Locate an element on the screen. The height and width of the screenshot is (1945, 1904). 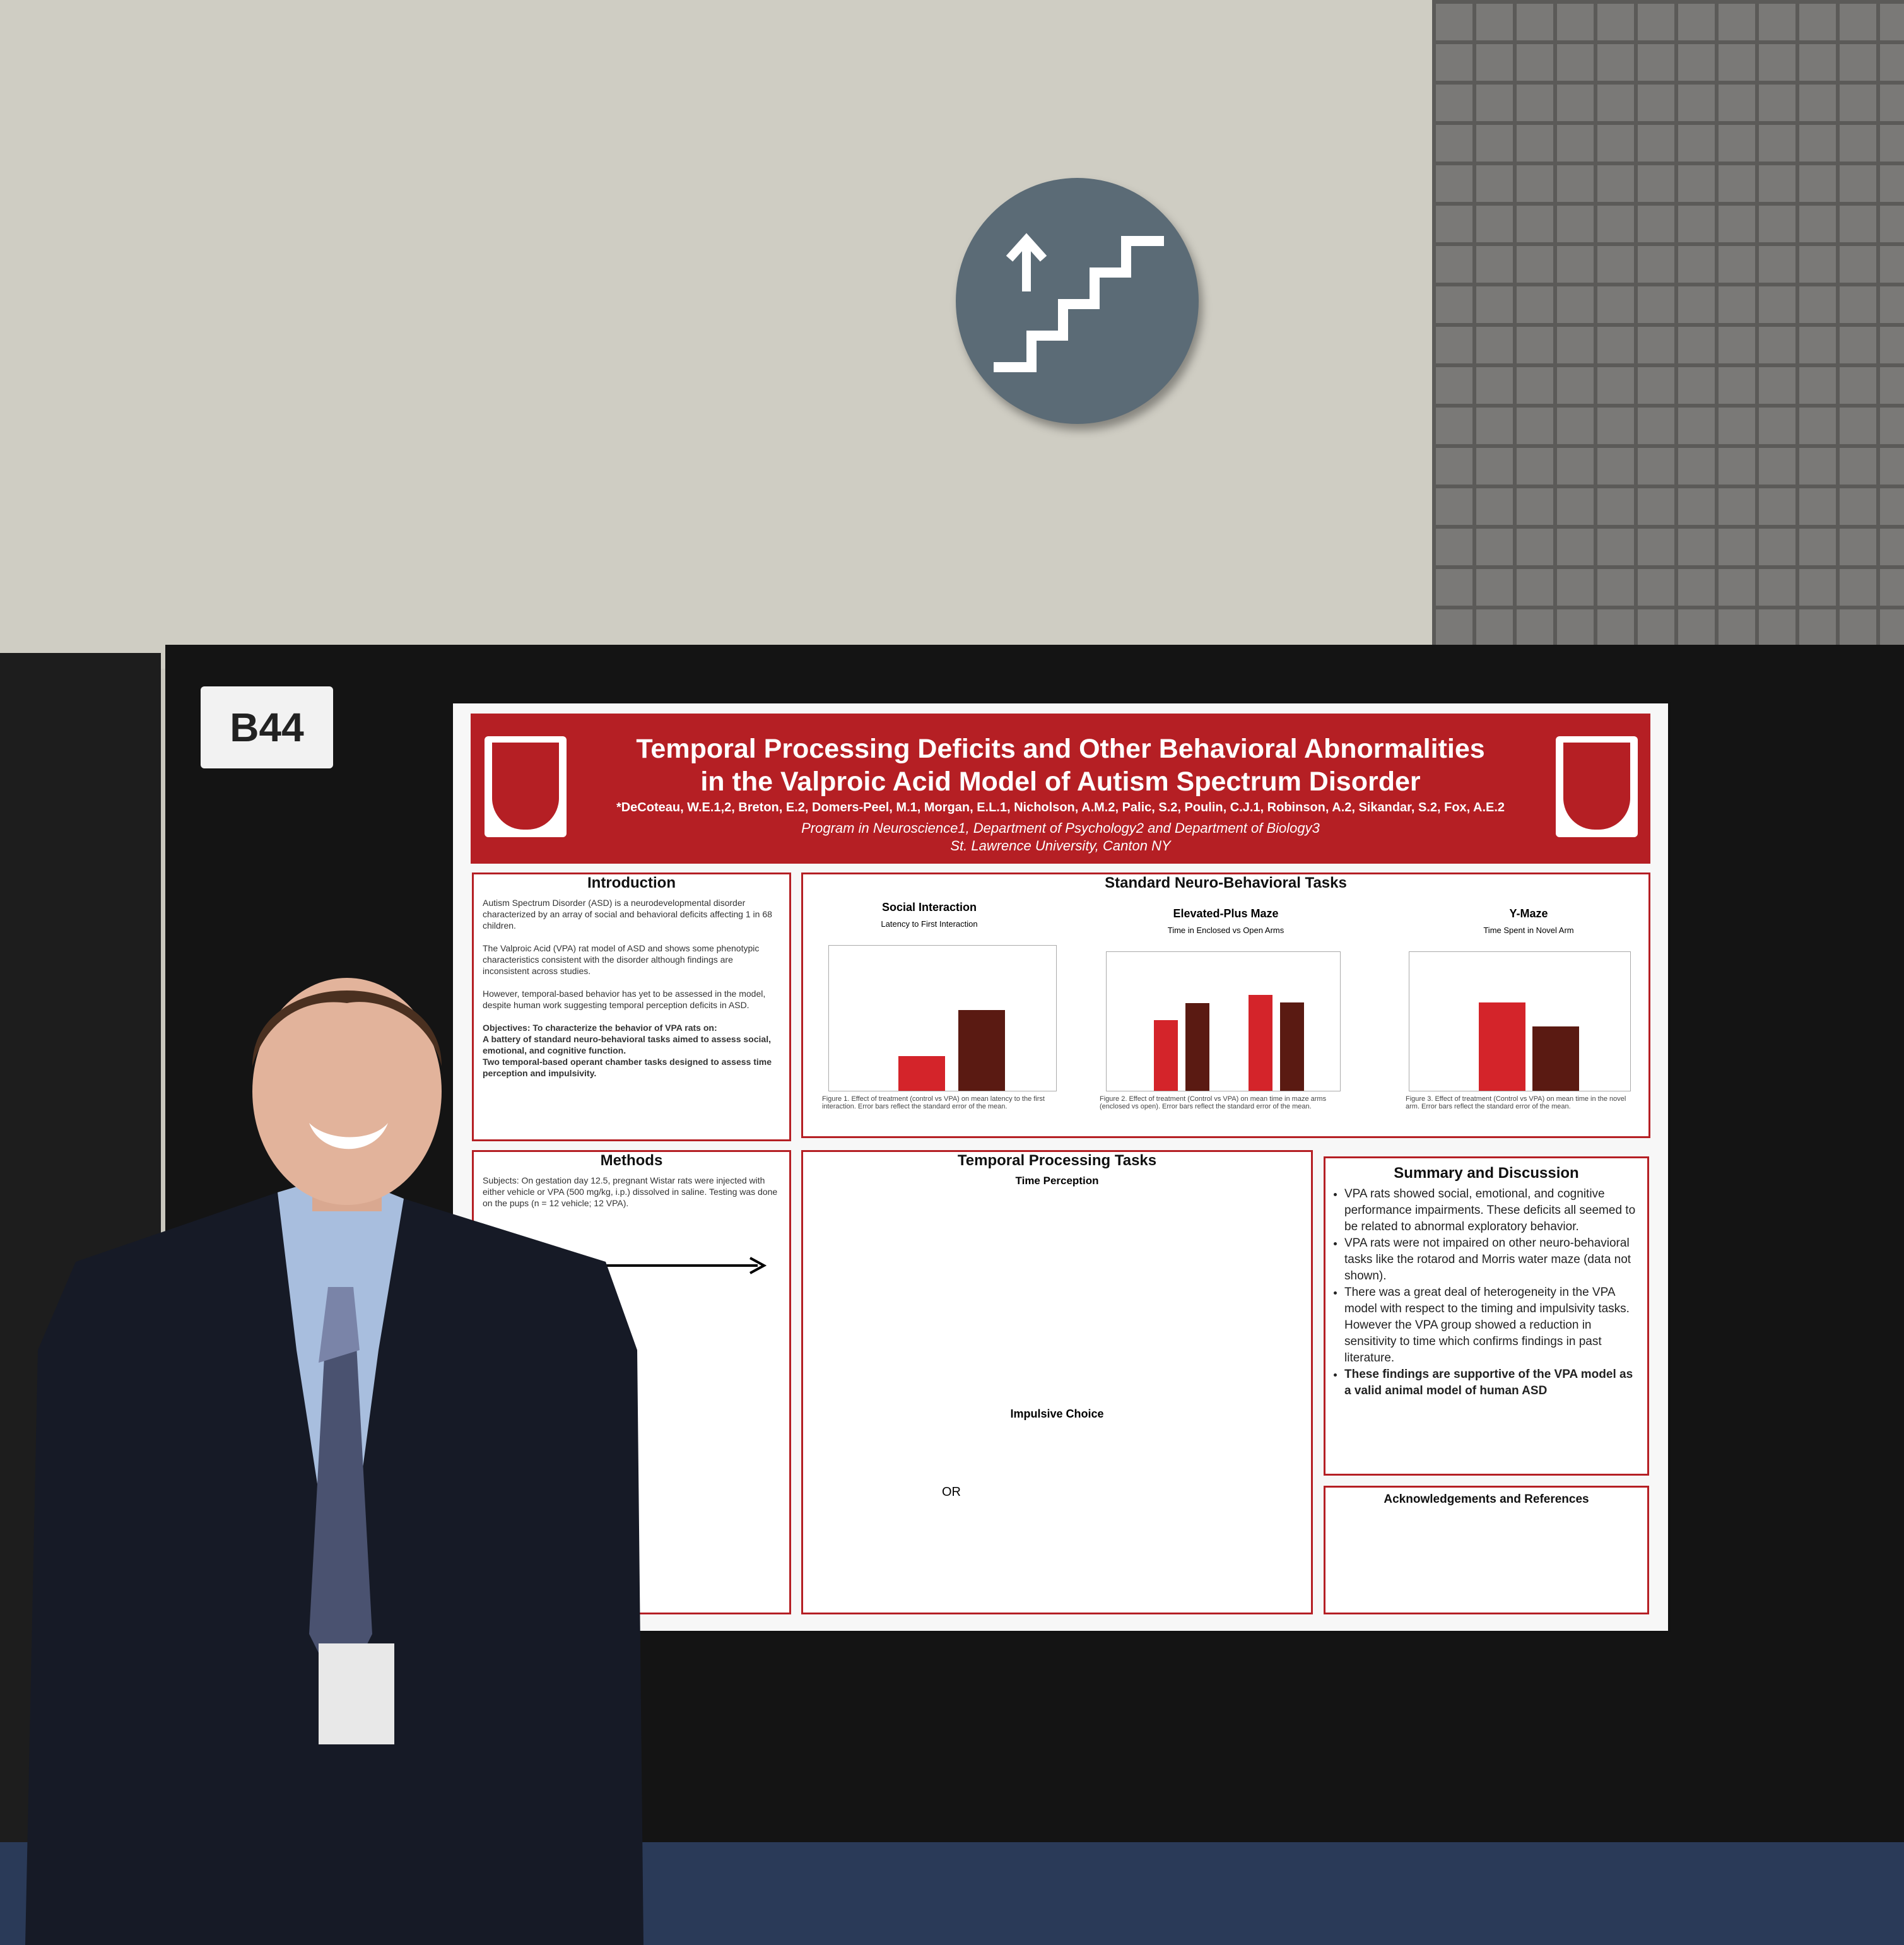
standard-tasks-heading: Standard Neuro-Behavioral Tasks is located at coordinates (1226, 882).